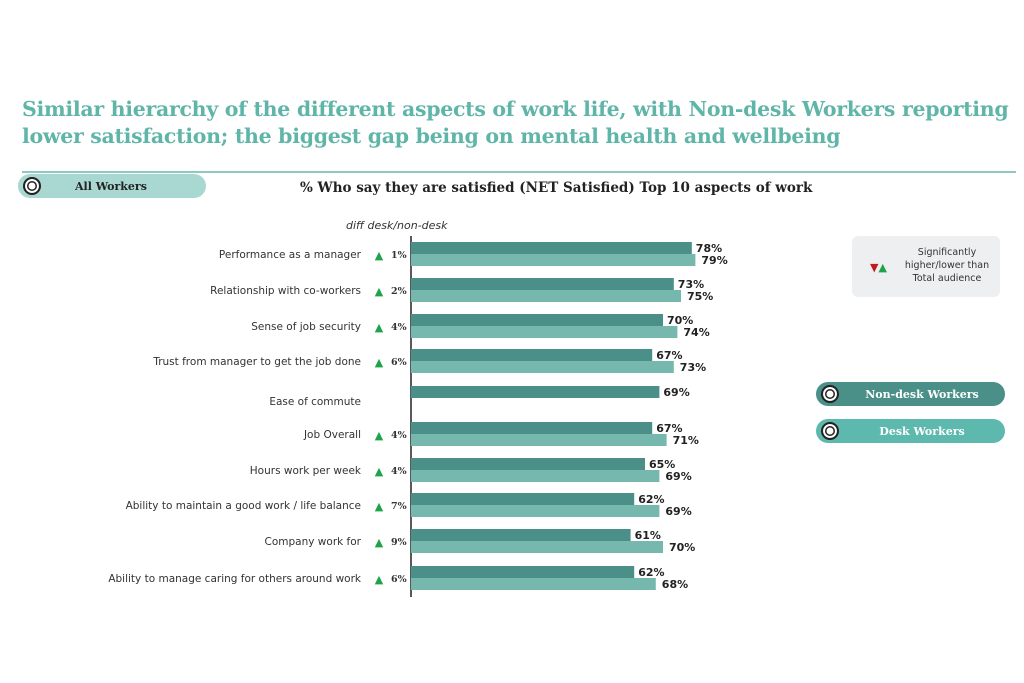 The width and height of the screenshot is (1024, 683). What do you see at coordinates (700, 296) in the screenshot?
I see `data-label: 75%` at bounding box center [700, 296].